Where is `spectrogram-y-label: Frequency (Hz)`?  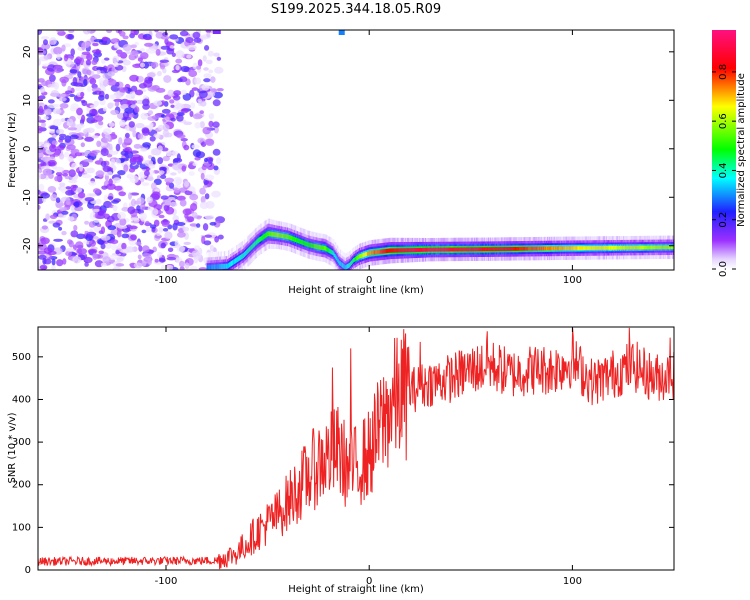
spectrogram-y-label: Frequency (Hz) is located at coordinates (12, 150).